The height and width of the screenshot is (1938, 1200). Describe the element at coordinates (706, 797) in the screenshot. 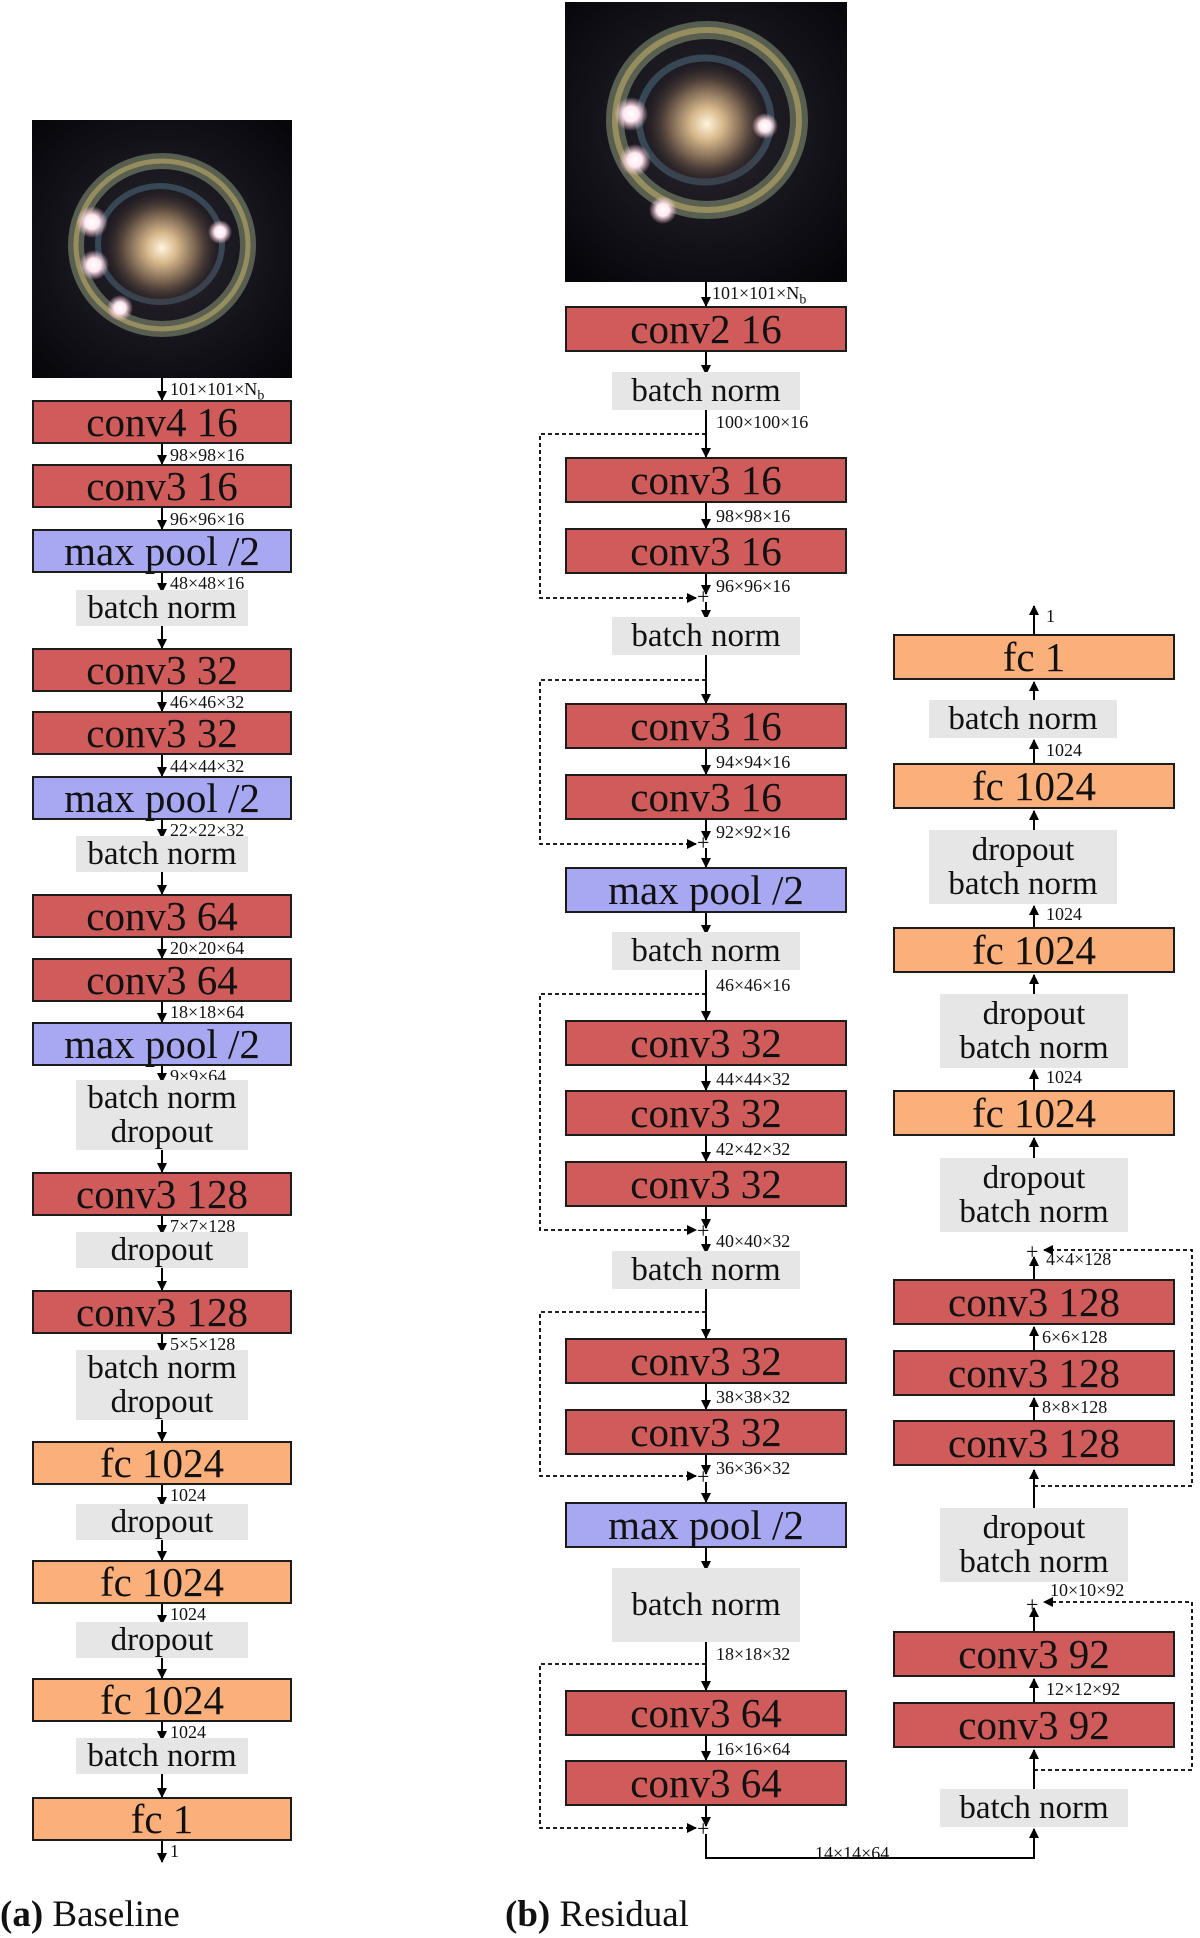

I see `residual-block-conv3-16-d: conv3 16` at that location.